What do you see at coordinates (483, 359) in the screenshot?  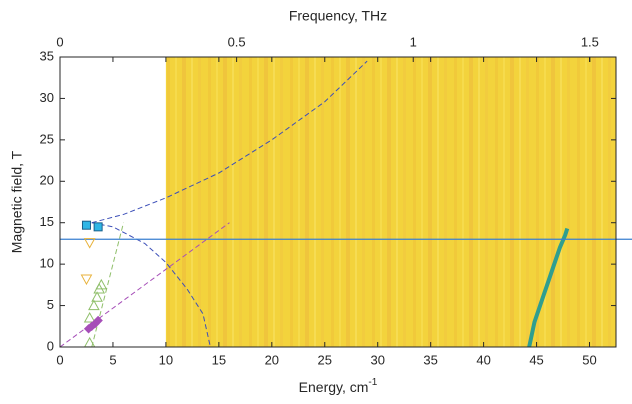 I see `x-tick-label: 40` at bounding box center [483, 359].